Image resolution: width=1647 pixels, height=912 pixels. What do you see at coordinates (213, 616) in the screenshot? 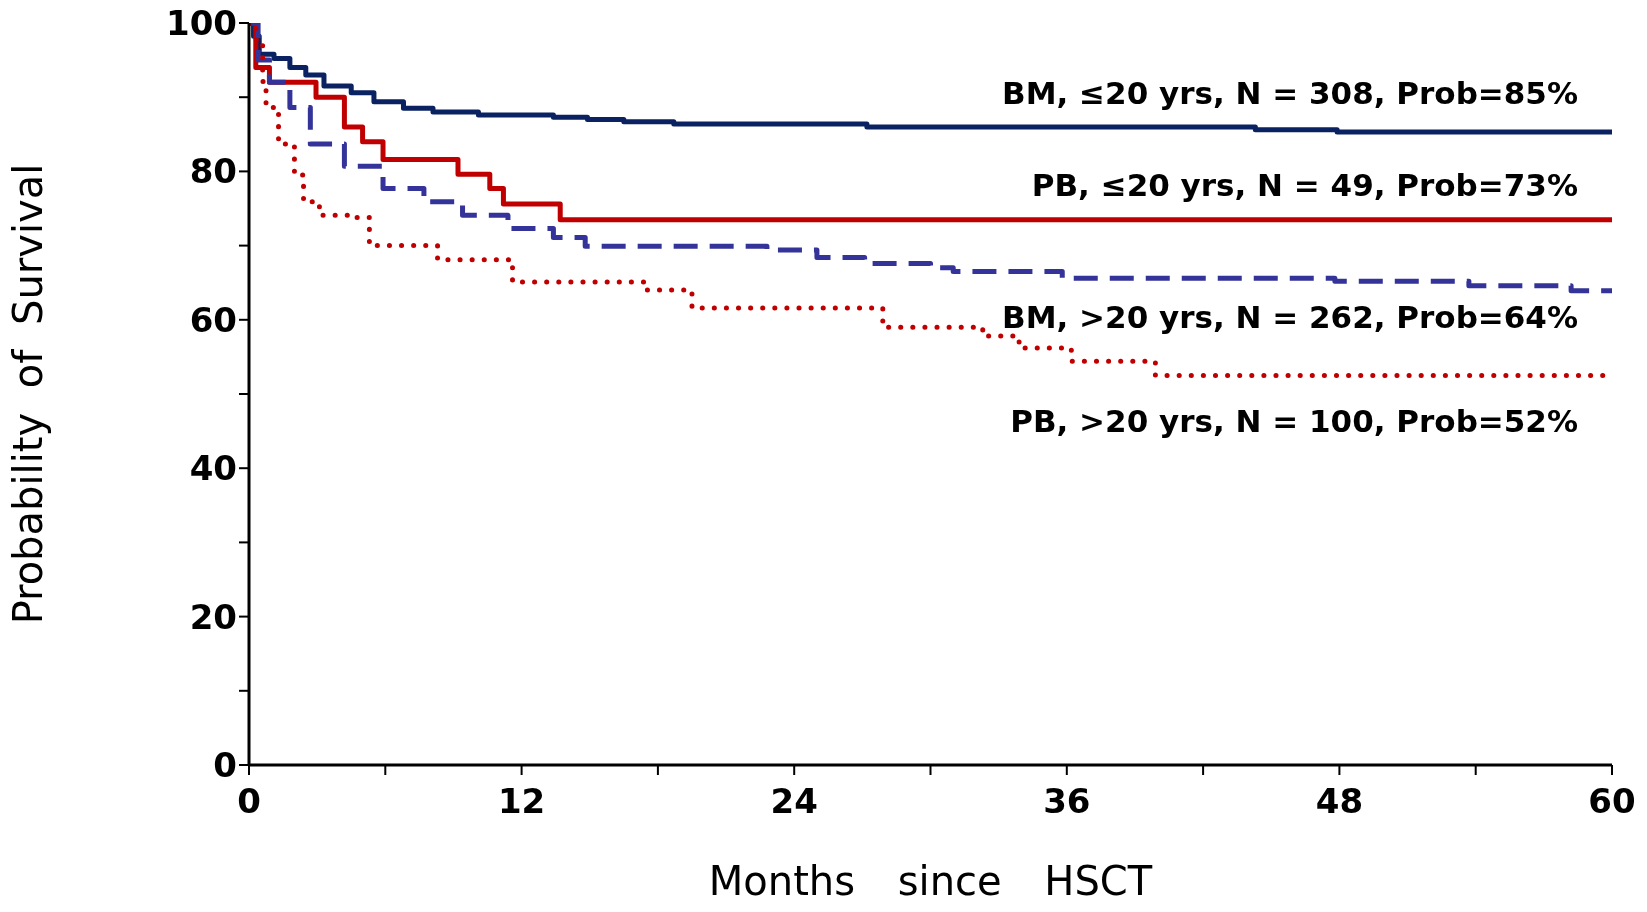
I see `y-tick-label: 20` at bounding box center [213, 616].